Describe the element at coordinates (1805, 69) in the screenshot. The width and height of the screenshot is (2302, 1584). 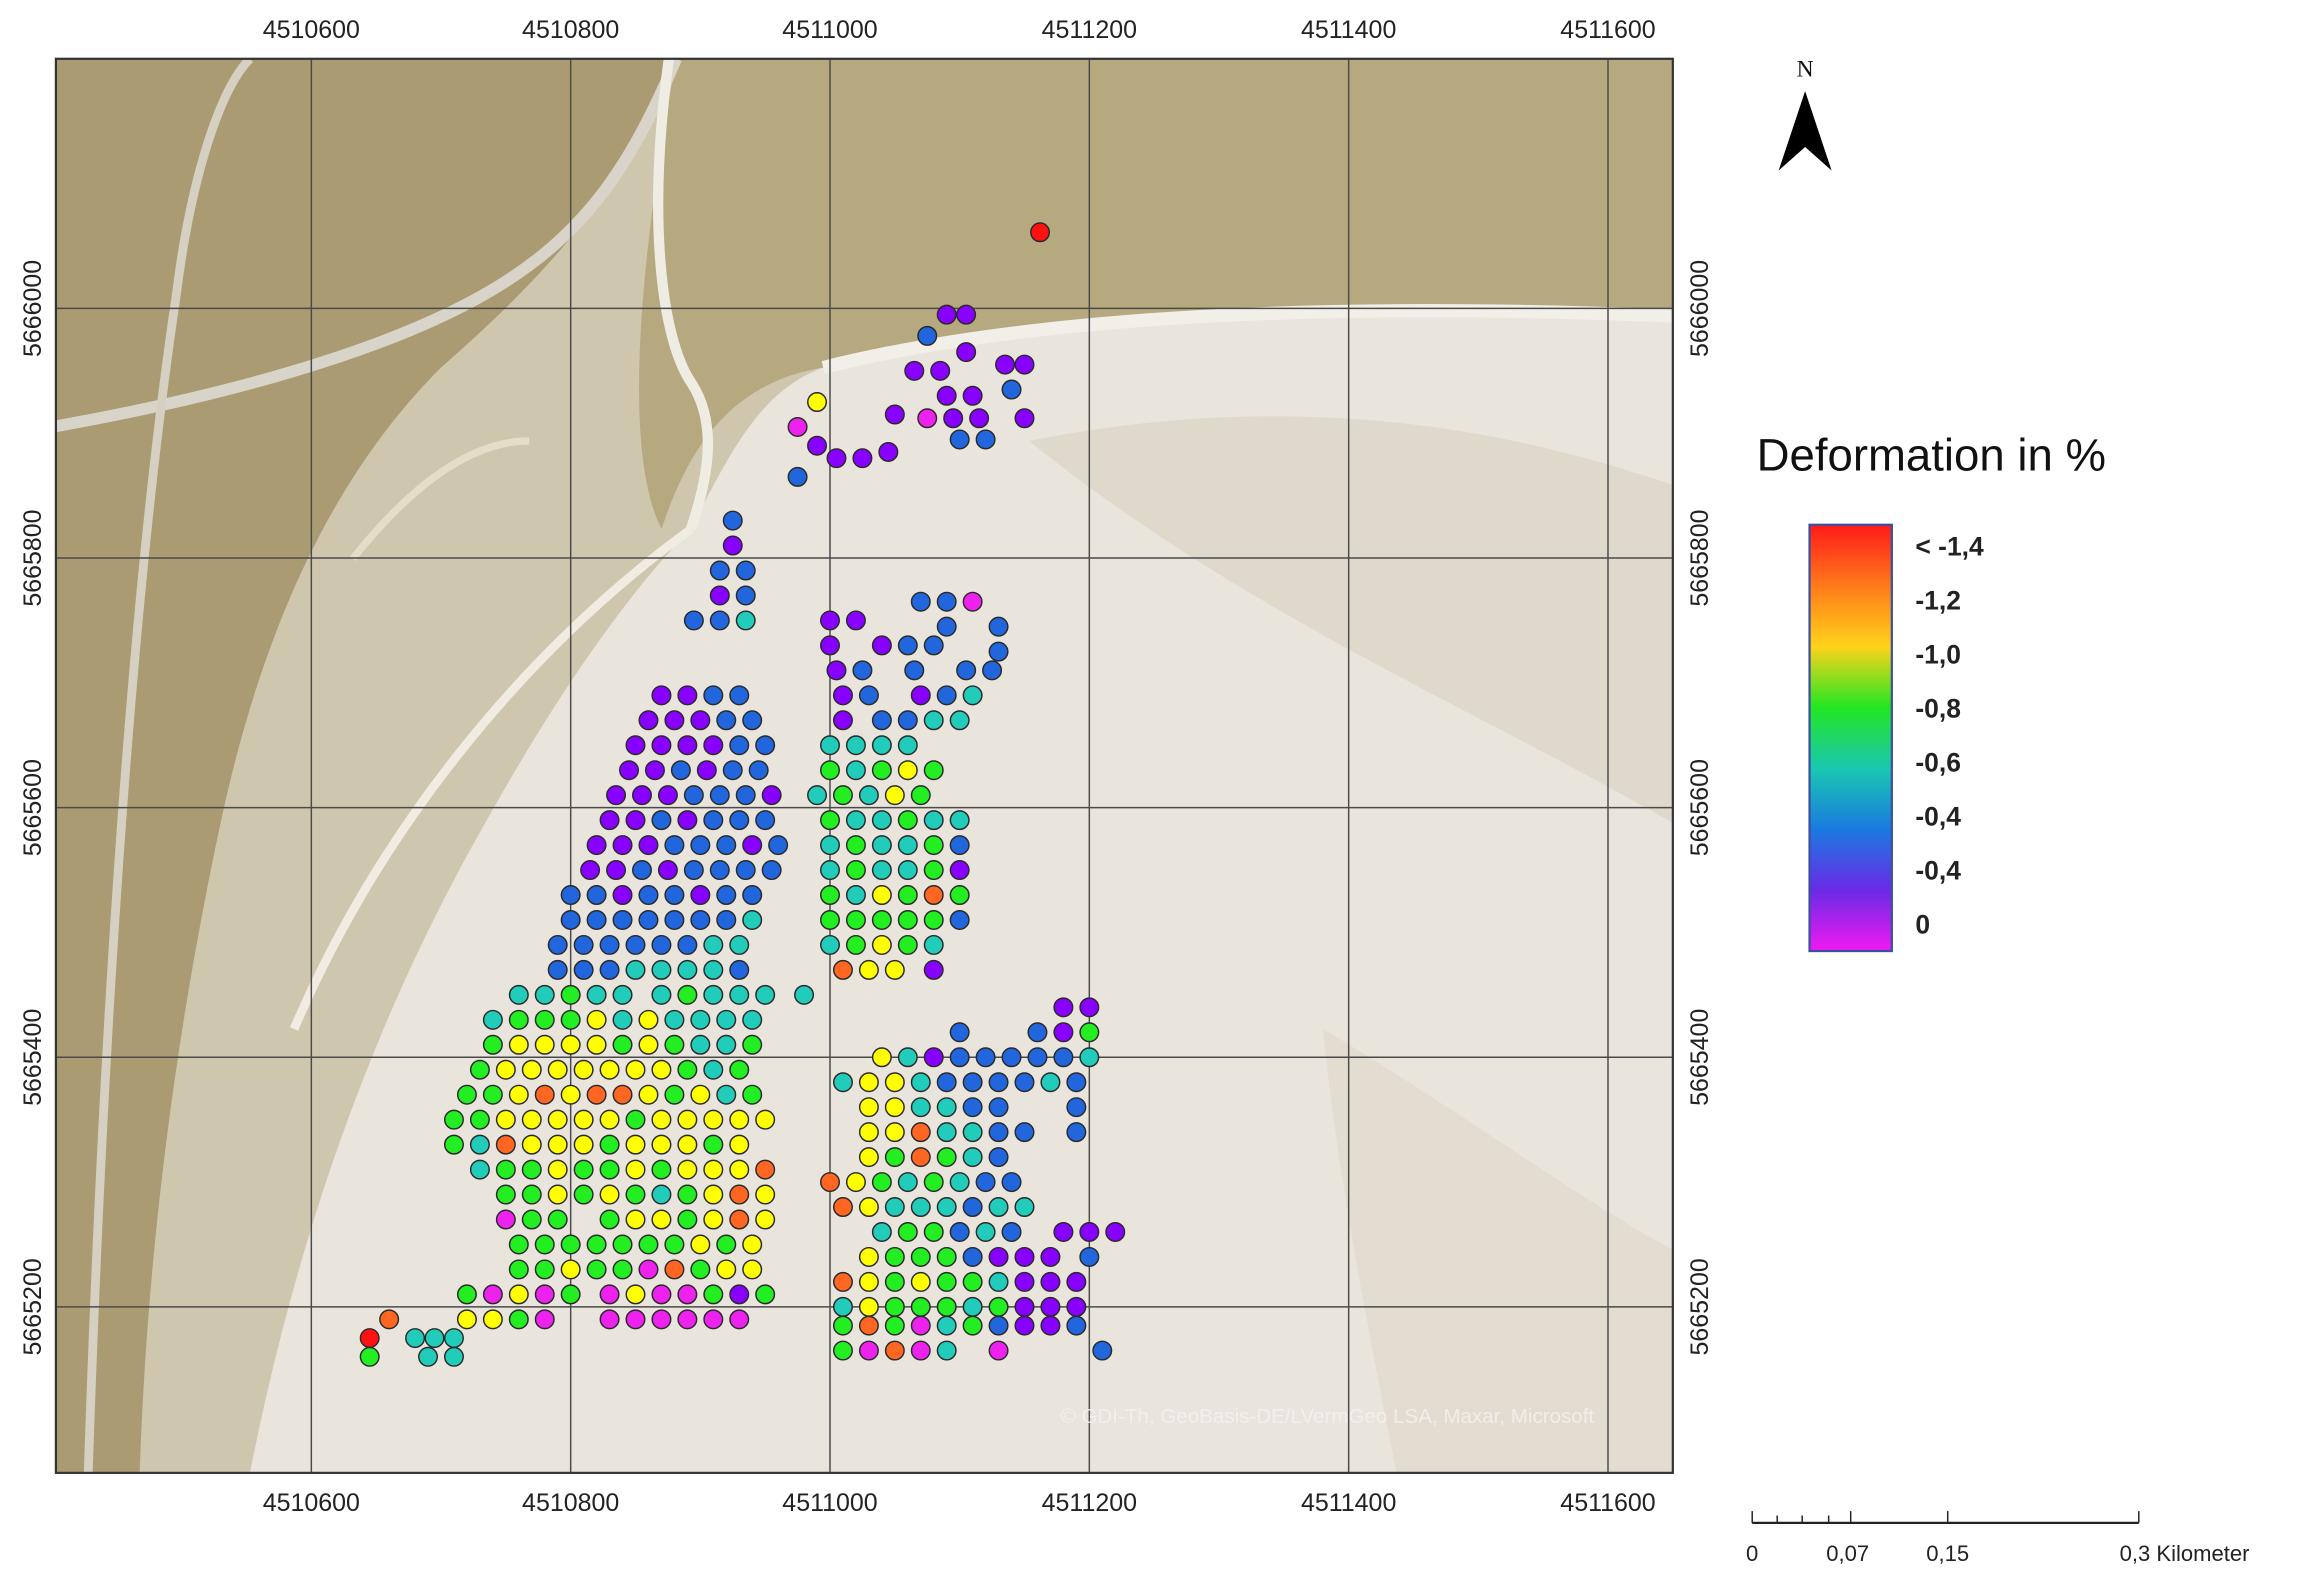
I see `north-label: N` at that location.